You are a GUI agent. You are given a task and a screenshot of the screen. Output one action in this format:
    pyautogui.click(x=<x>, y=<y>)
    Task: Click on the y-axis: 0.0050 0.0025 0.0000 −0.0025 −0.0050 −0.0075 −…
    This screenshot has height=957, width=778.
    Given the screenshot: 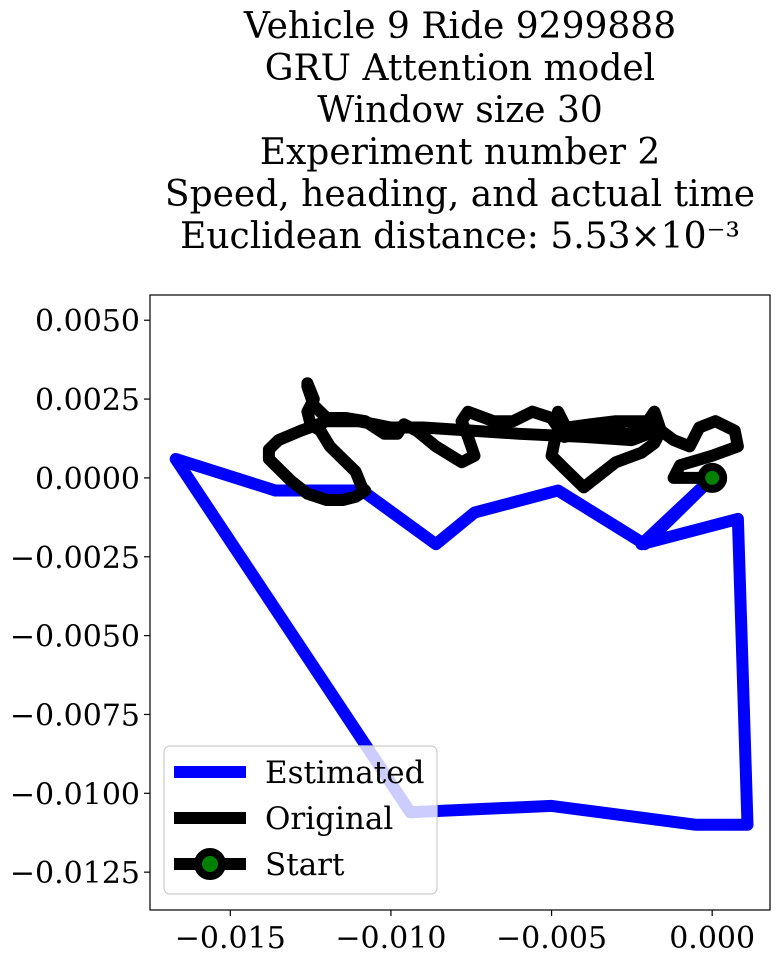 What is the action you would take?
    pyautogui.click(x=80, y=597)
    